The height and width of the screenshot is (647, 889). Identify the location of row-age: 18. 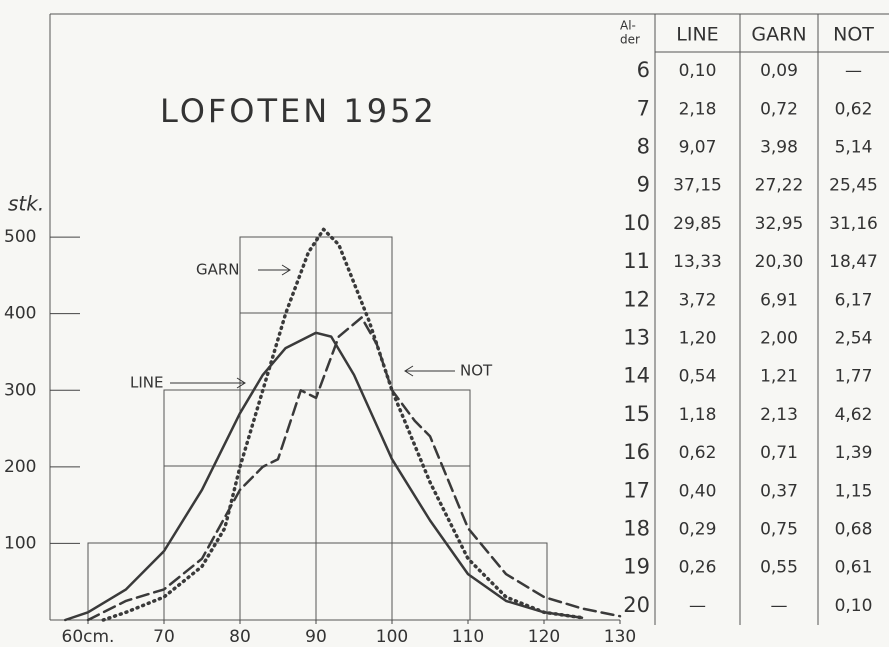
(636, 529).